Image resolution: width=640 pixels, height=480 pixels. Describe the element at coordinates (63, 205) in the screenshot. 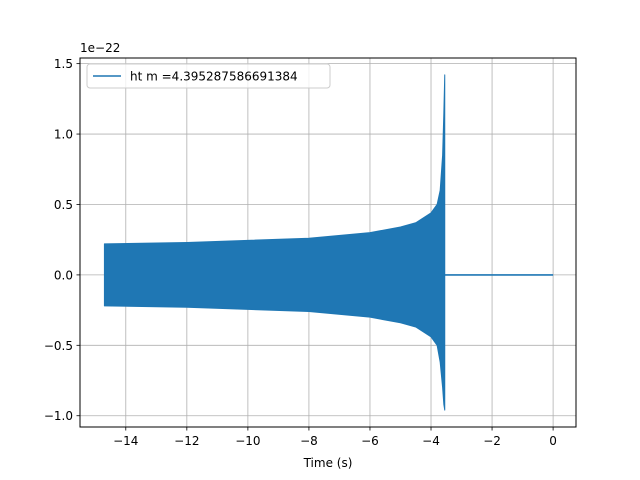

I see `y-tick-label: 0.5` at that location.